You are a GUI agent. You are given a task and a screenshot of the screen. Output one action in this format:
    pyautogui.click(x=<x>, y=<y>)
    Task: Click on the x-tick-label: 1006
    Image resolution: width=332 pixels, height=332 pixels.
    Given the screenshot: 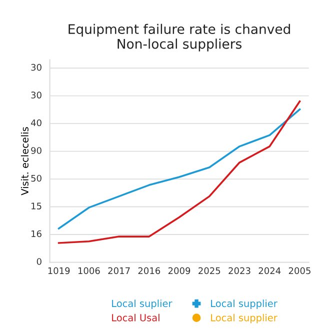 What is the action you would take?
    pyautogui.click(x=89, y=270)
    